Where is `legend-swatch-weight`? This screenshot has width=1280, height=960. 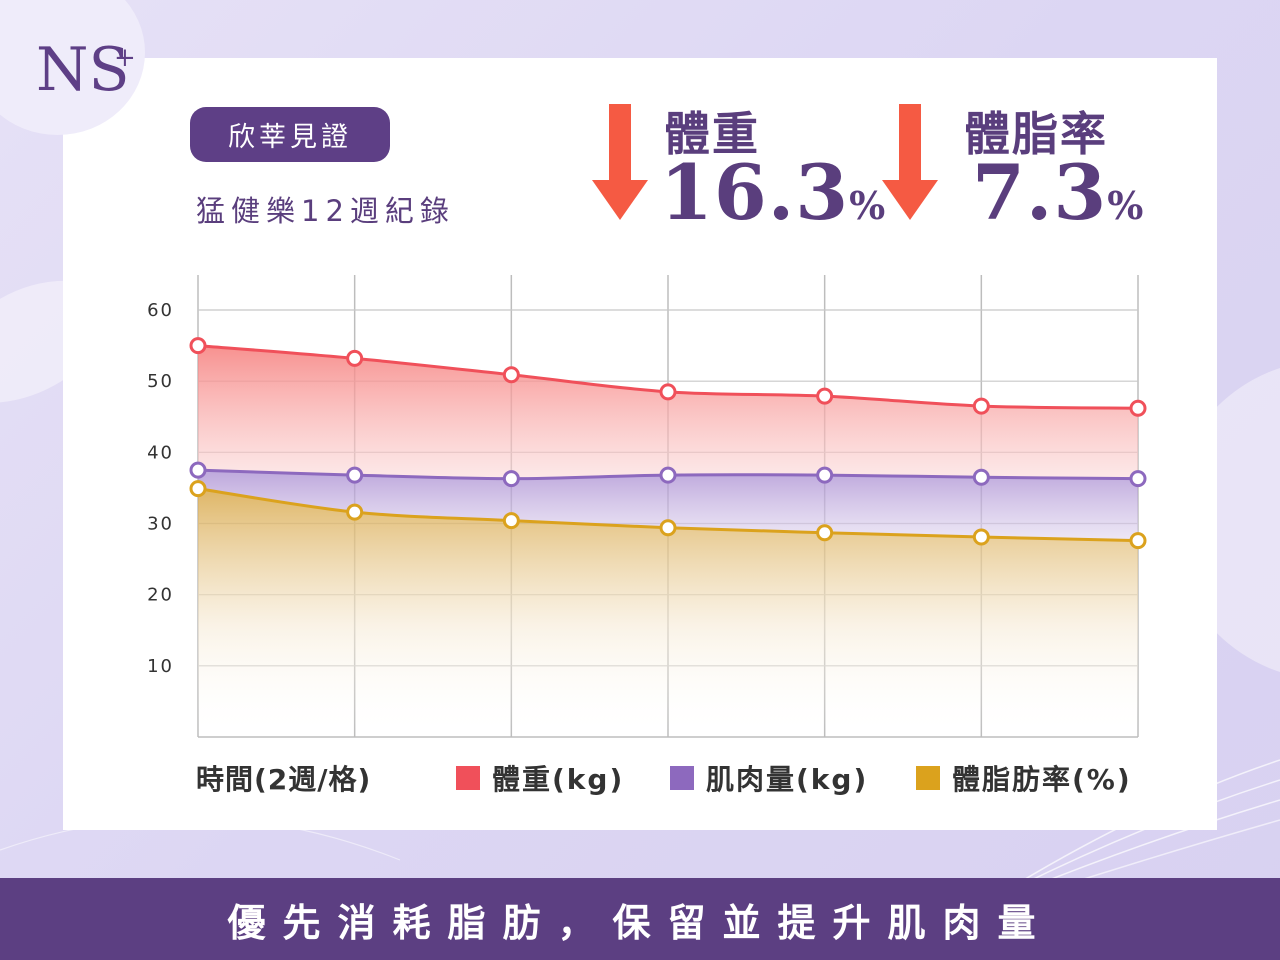 legend-swatch-weight is located at coordinates (468, 778).